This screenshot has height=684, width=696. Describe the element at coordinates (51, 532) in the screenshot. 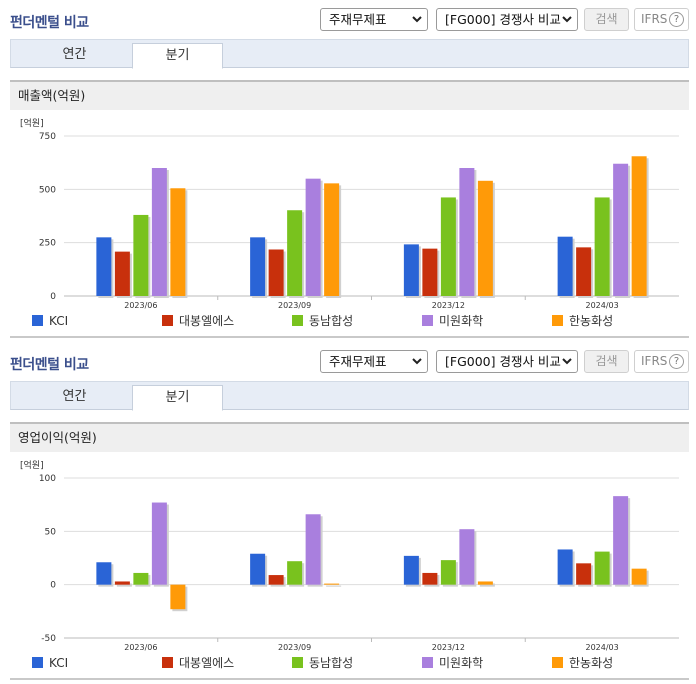

I see `y-tick-label: 50` at that location.